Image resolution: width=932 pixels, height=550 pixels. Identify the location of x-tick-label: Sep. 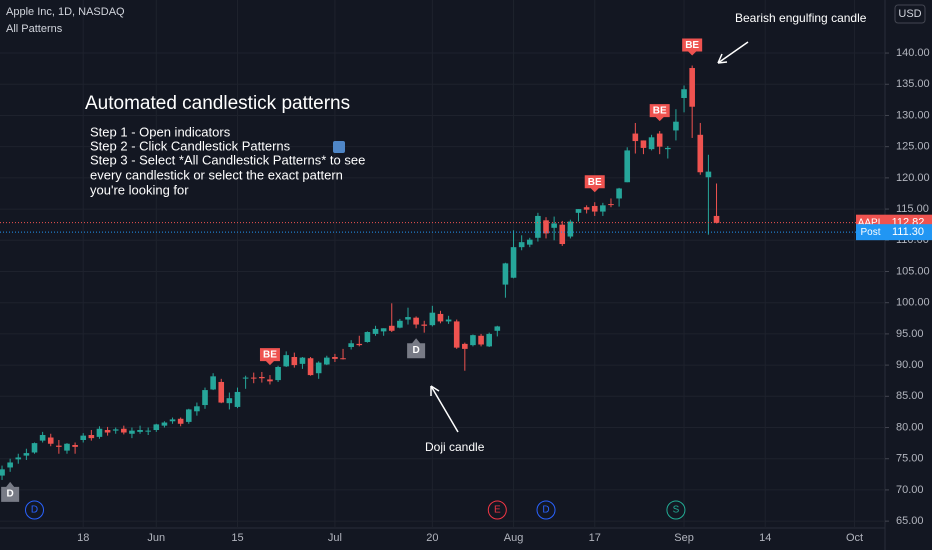
(684, 538).